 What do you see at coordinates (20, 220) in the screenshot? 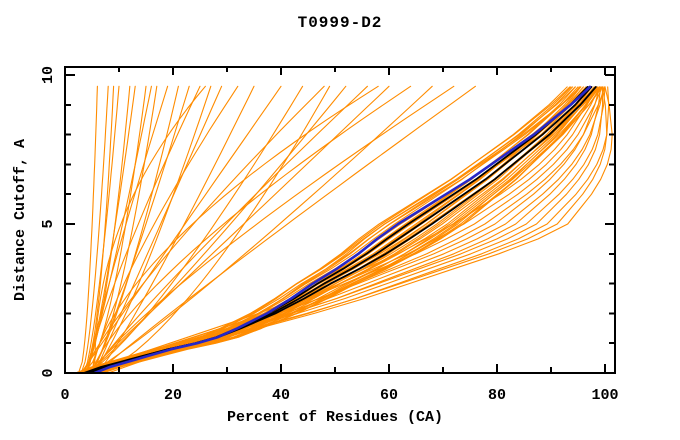
I see `y-axis-title: Distance Cutoff, A` at bounding box center [20, 220].